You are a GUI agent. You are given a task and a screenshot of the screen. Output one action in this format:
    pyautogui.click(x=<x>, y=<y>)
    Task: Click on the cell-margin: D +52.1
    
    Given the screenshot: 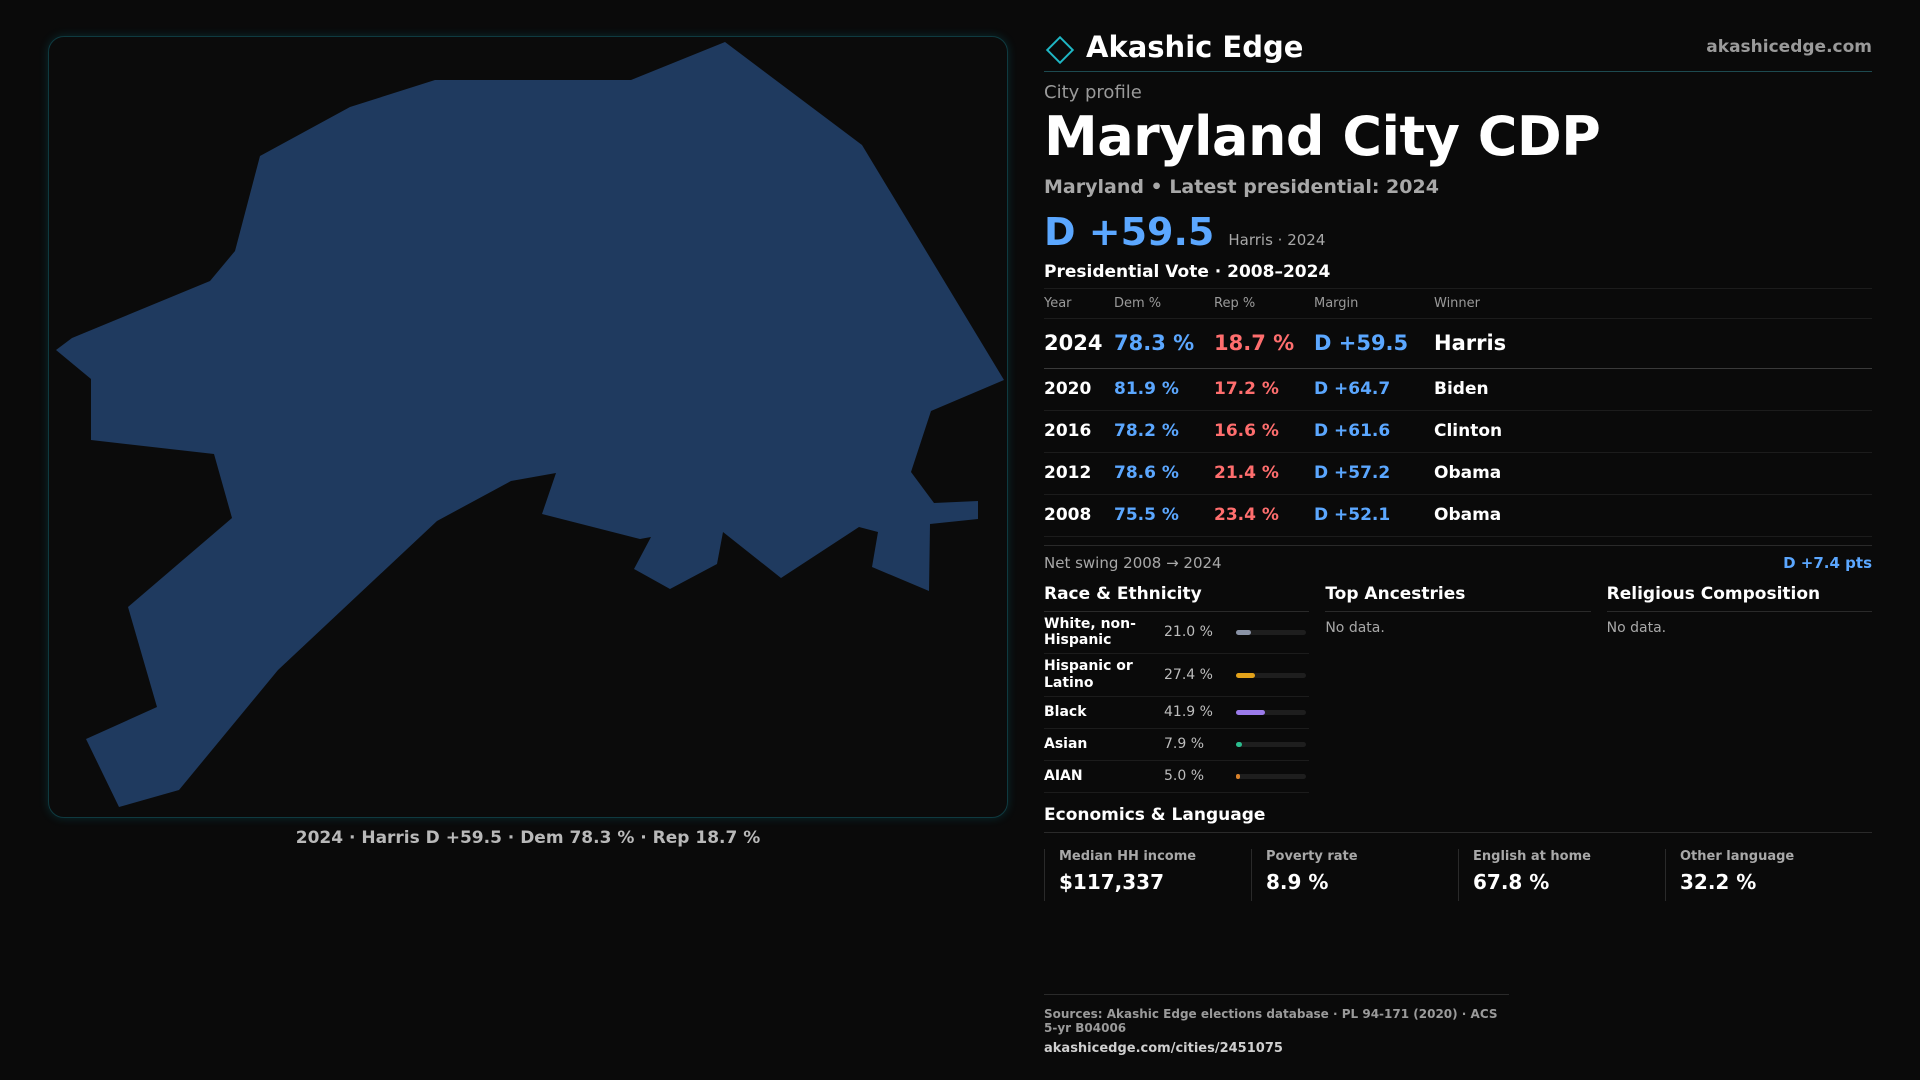 What is the action you would take?
    pyautogui.click(x=1374, y=515)
    